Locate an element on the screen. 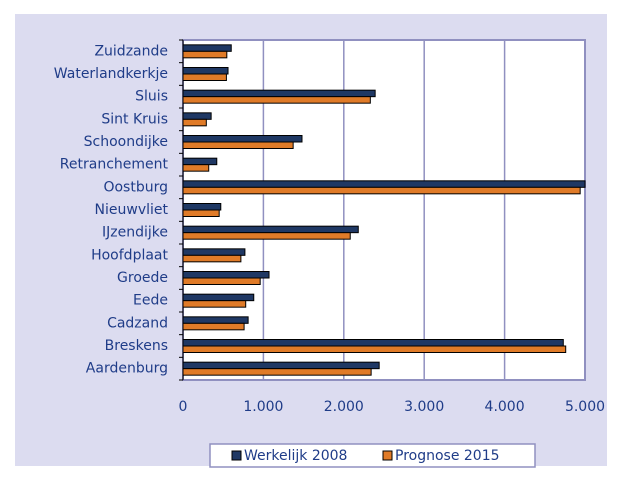 This screenshot has width=622, height=481. y-tick-label: Cadzand is located at coordinates (137, 323).